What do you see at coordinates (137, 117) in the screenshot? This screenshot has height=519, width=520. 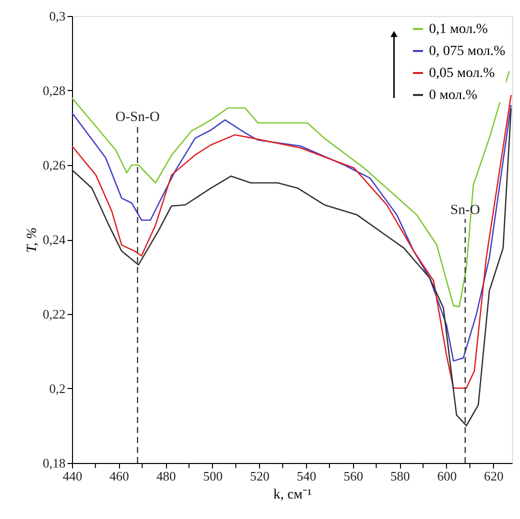 I see `annotation: O-Sn-O` at bounding box center [137, 117].